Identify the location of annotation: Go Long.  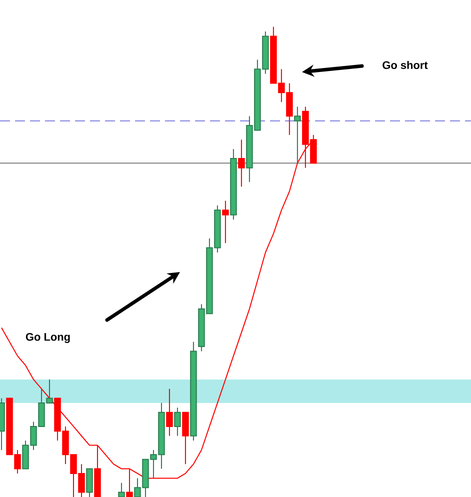
(48, 338).